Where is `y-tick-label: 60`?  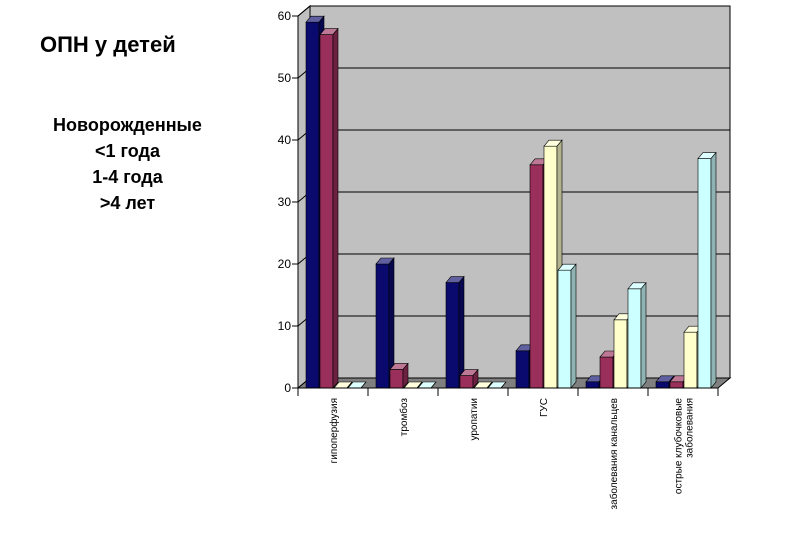 y-tick-label: 60 is located at coordinates (285, 16).